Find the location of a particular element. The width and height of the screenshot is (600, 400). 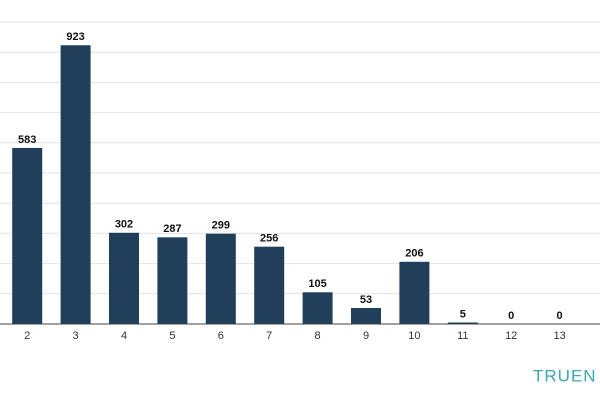

value-label: 105 is located at coordinates (317, 284).